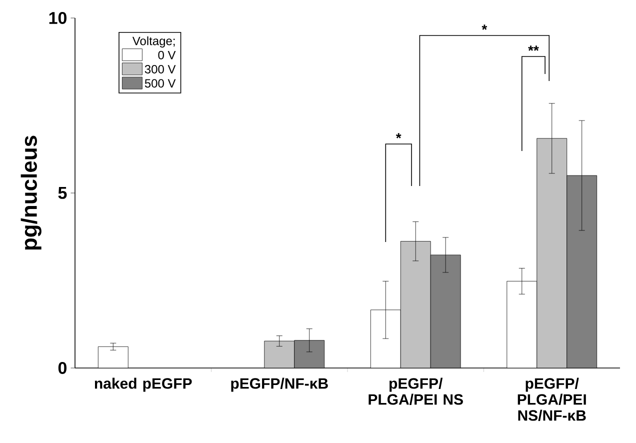  Describe the element at coordinates (552, 399) in the screenshot. I see `x-tick-label: pEGFP/PLGA/PEI NS/NF-κB` at that location.